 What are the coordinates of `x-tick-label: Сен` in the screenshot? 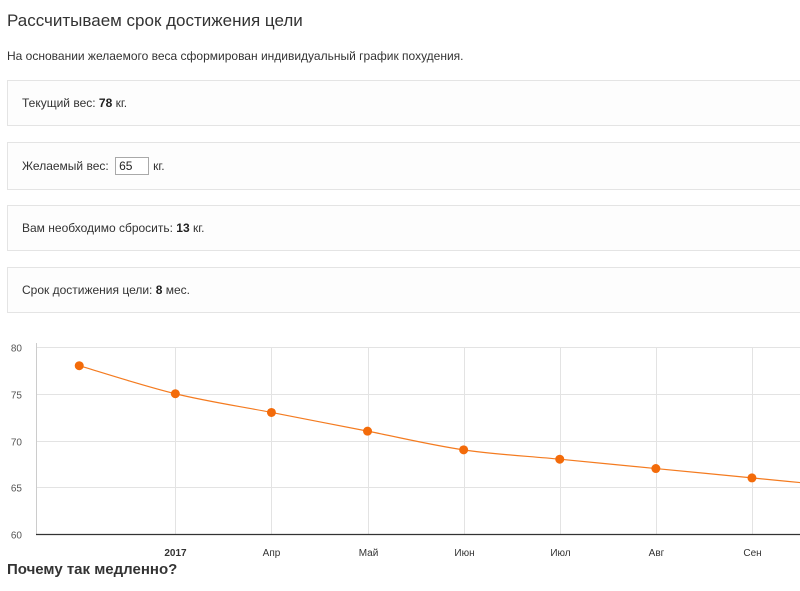 It's located at (752, 553).